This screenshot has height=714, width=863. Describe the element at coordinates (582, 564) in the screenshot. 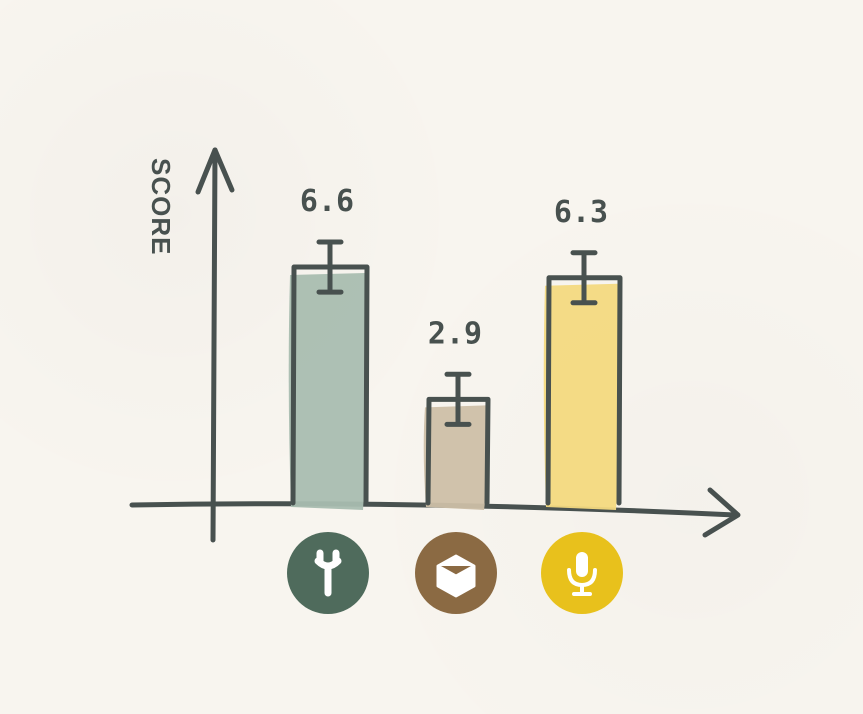

I see `microphone-icon` at that location.